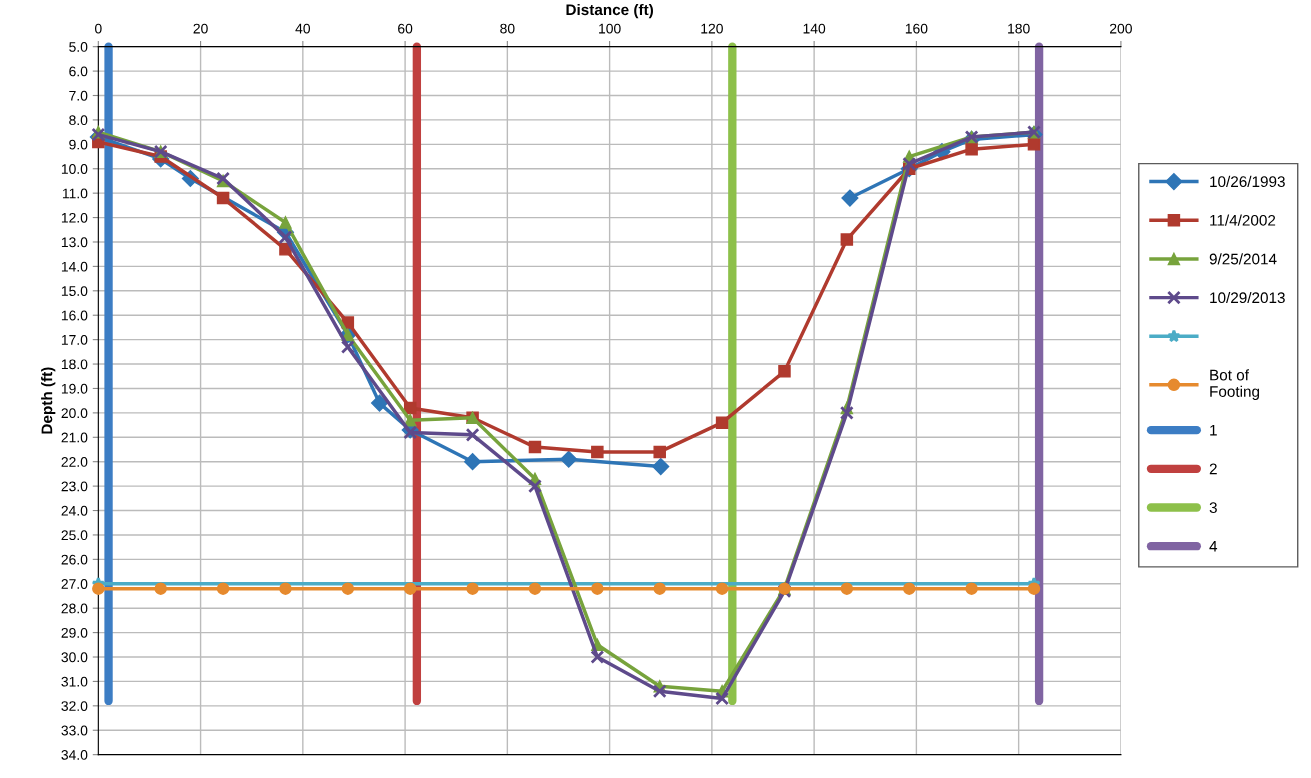 The width and height of the screenshot is (1311, 778). What do you see at coordinates (74, 632) in the screenshot?
I see `y-tick-label: 29.0` at bounding box center [74, 632].